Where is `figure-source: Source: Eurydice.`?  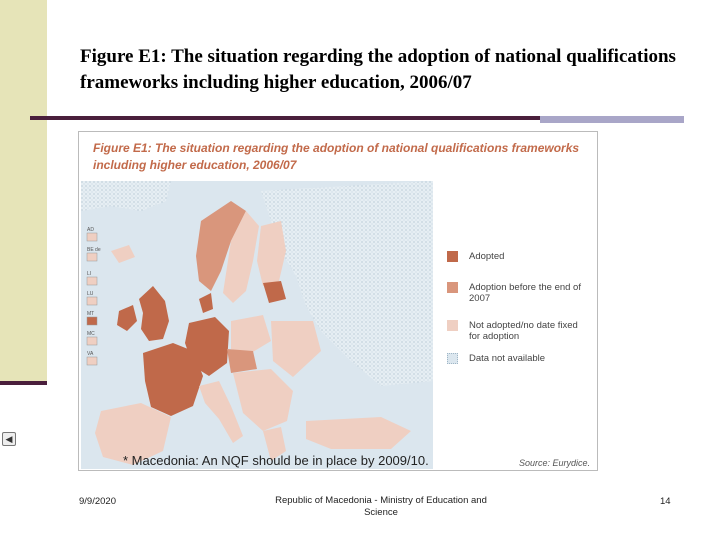 figure-source: Source: Eurydice. is located at coordinates (554, 463).